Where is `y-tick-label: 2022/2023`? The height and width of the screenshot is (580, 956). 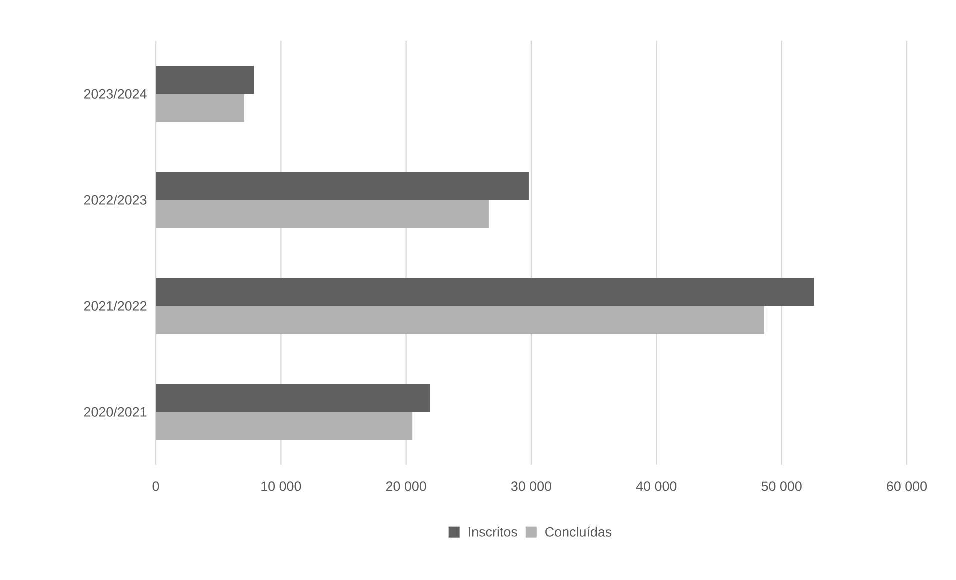
y-tick-label: 2022/2023 is located at coordinates (115, 200).